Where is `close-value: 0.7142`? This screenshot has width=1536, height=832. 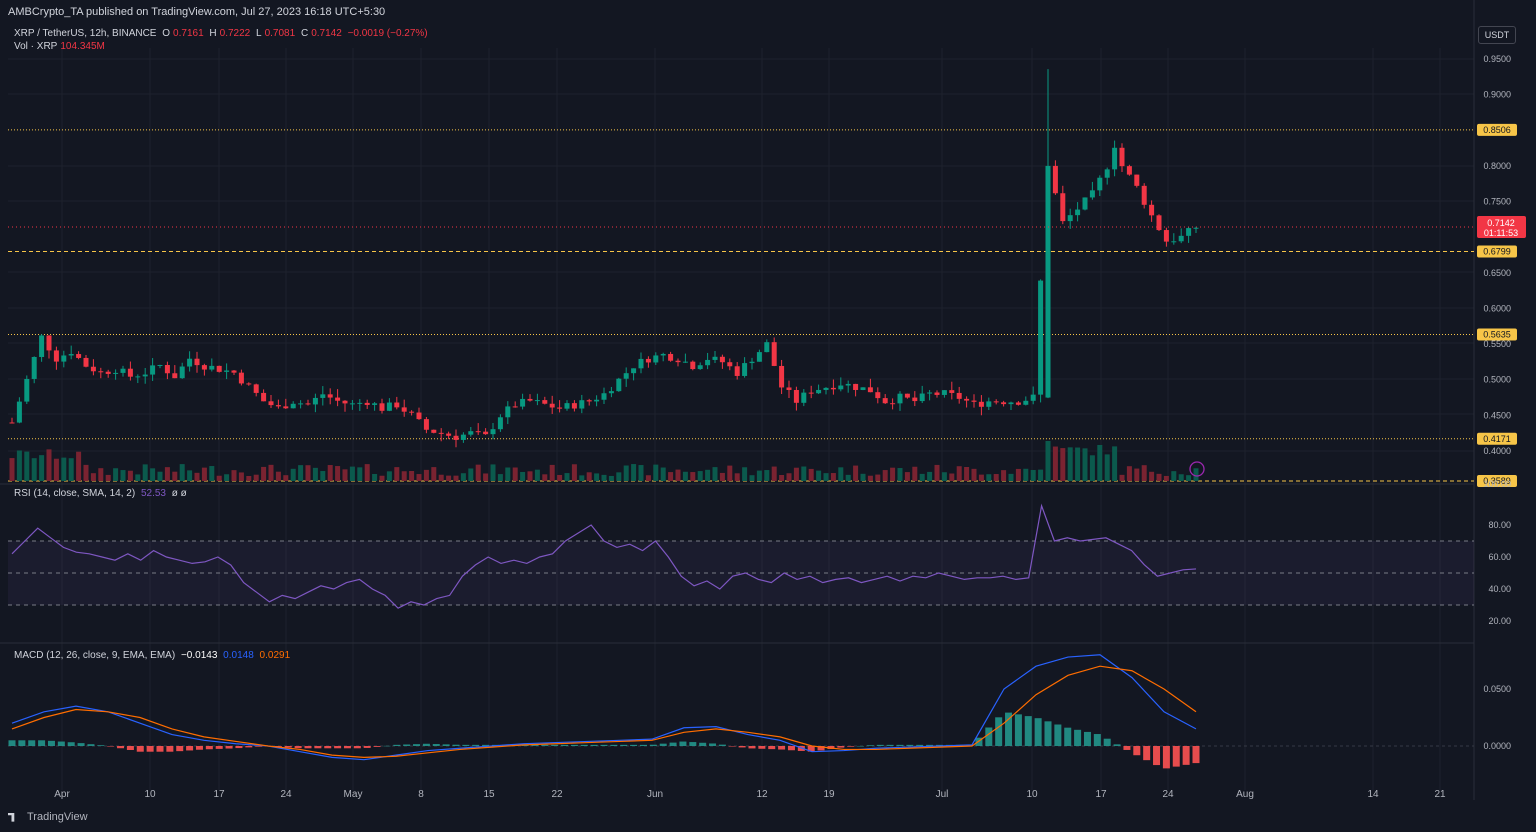
close-value: 0.7142 is located at coordinates (326, 33).